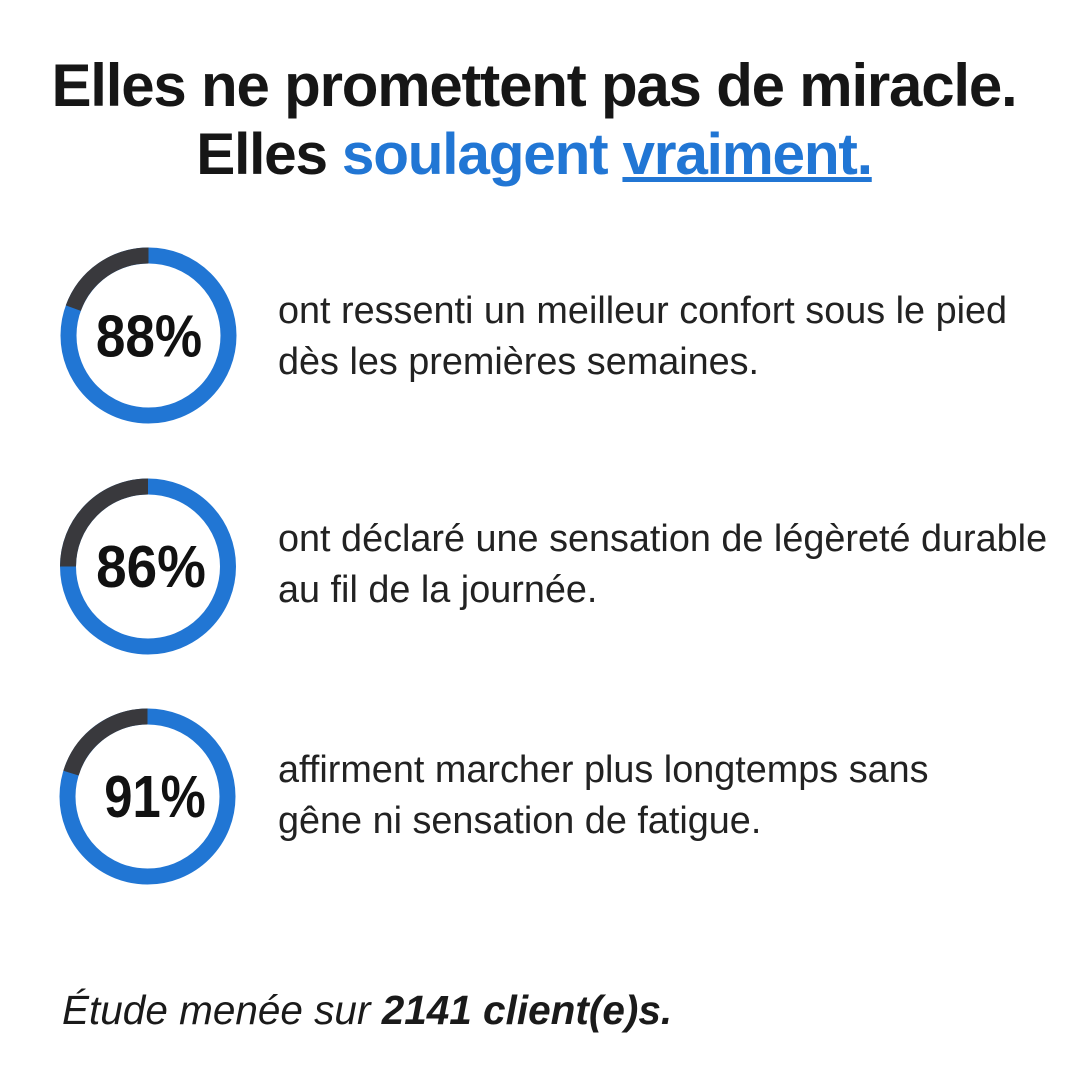 The width and height of the screenshot is (1080, 1080). I want to click on svg-text: 86%, so click(151, 567).